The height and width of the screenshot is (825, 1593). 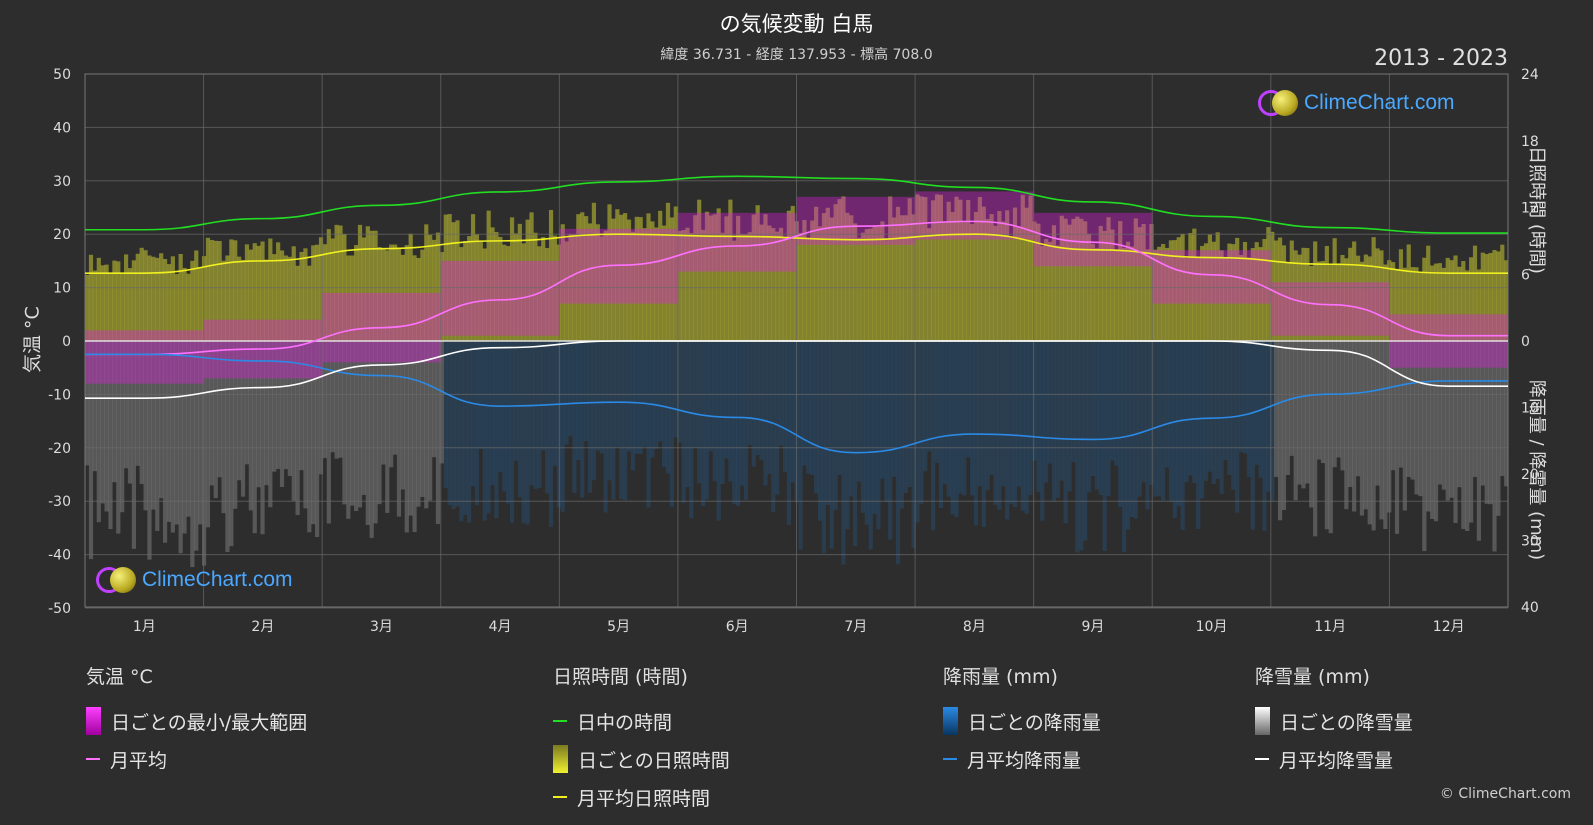 I want to click on temp-range-swatch, so click(x=93, y=721).